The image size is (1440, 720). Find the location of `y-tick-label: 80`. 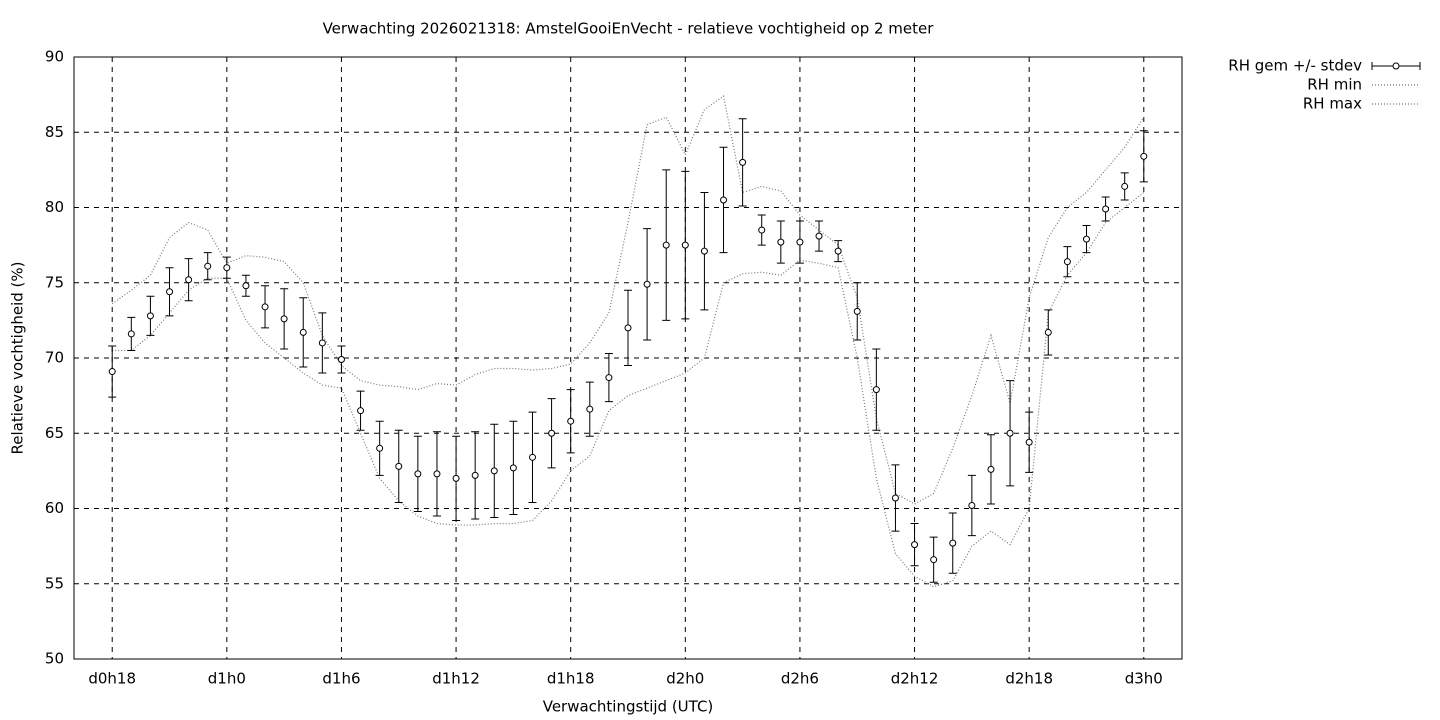

y-tick-label: 80 is located at coordinates (54, 207).